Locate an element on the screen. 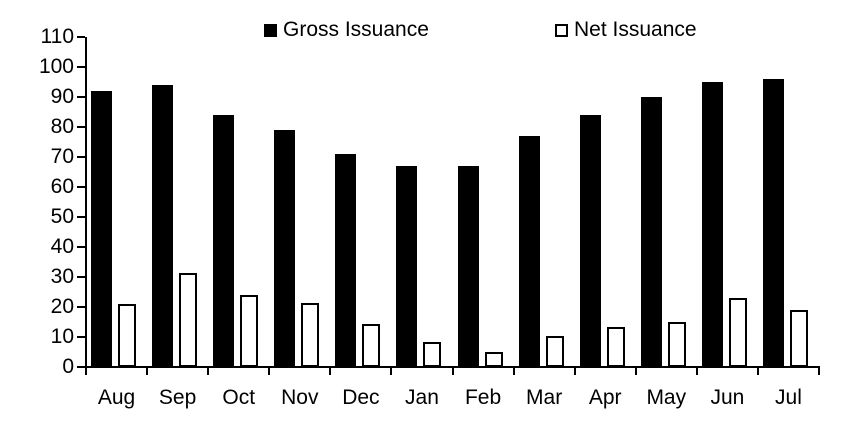 This screenshot has width=852, height=430. filled-square-icon is located at coordinates (270, 30).